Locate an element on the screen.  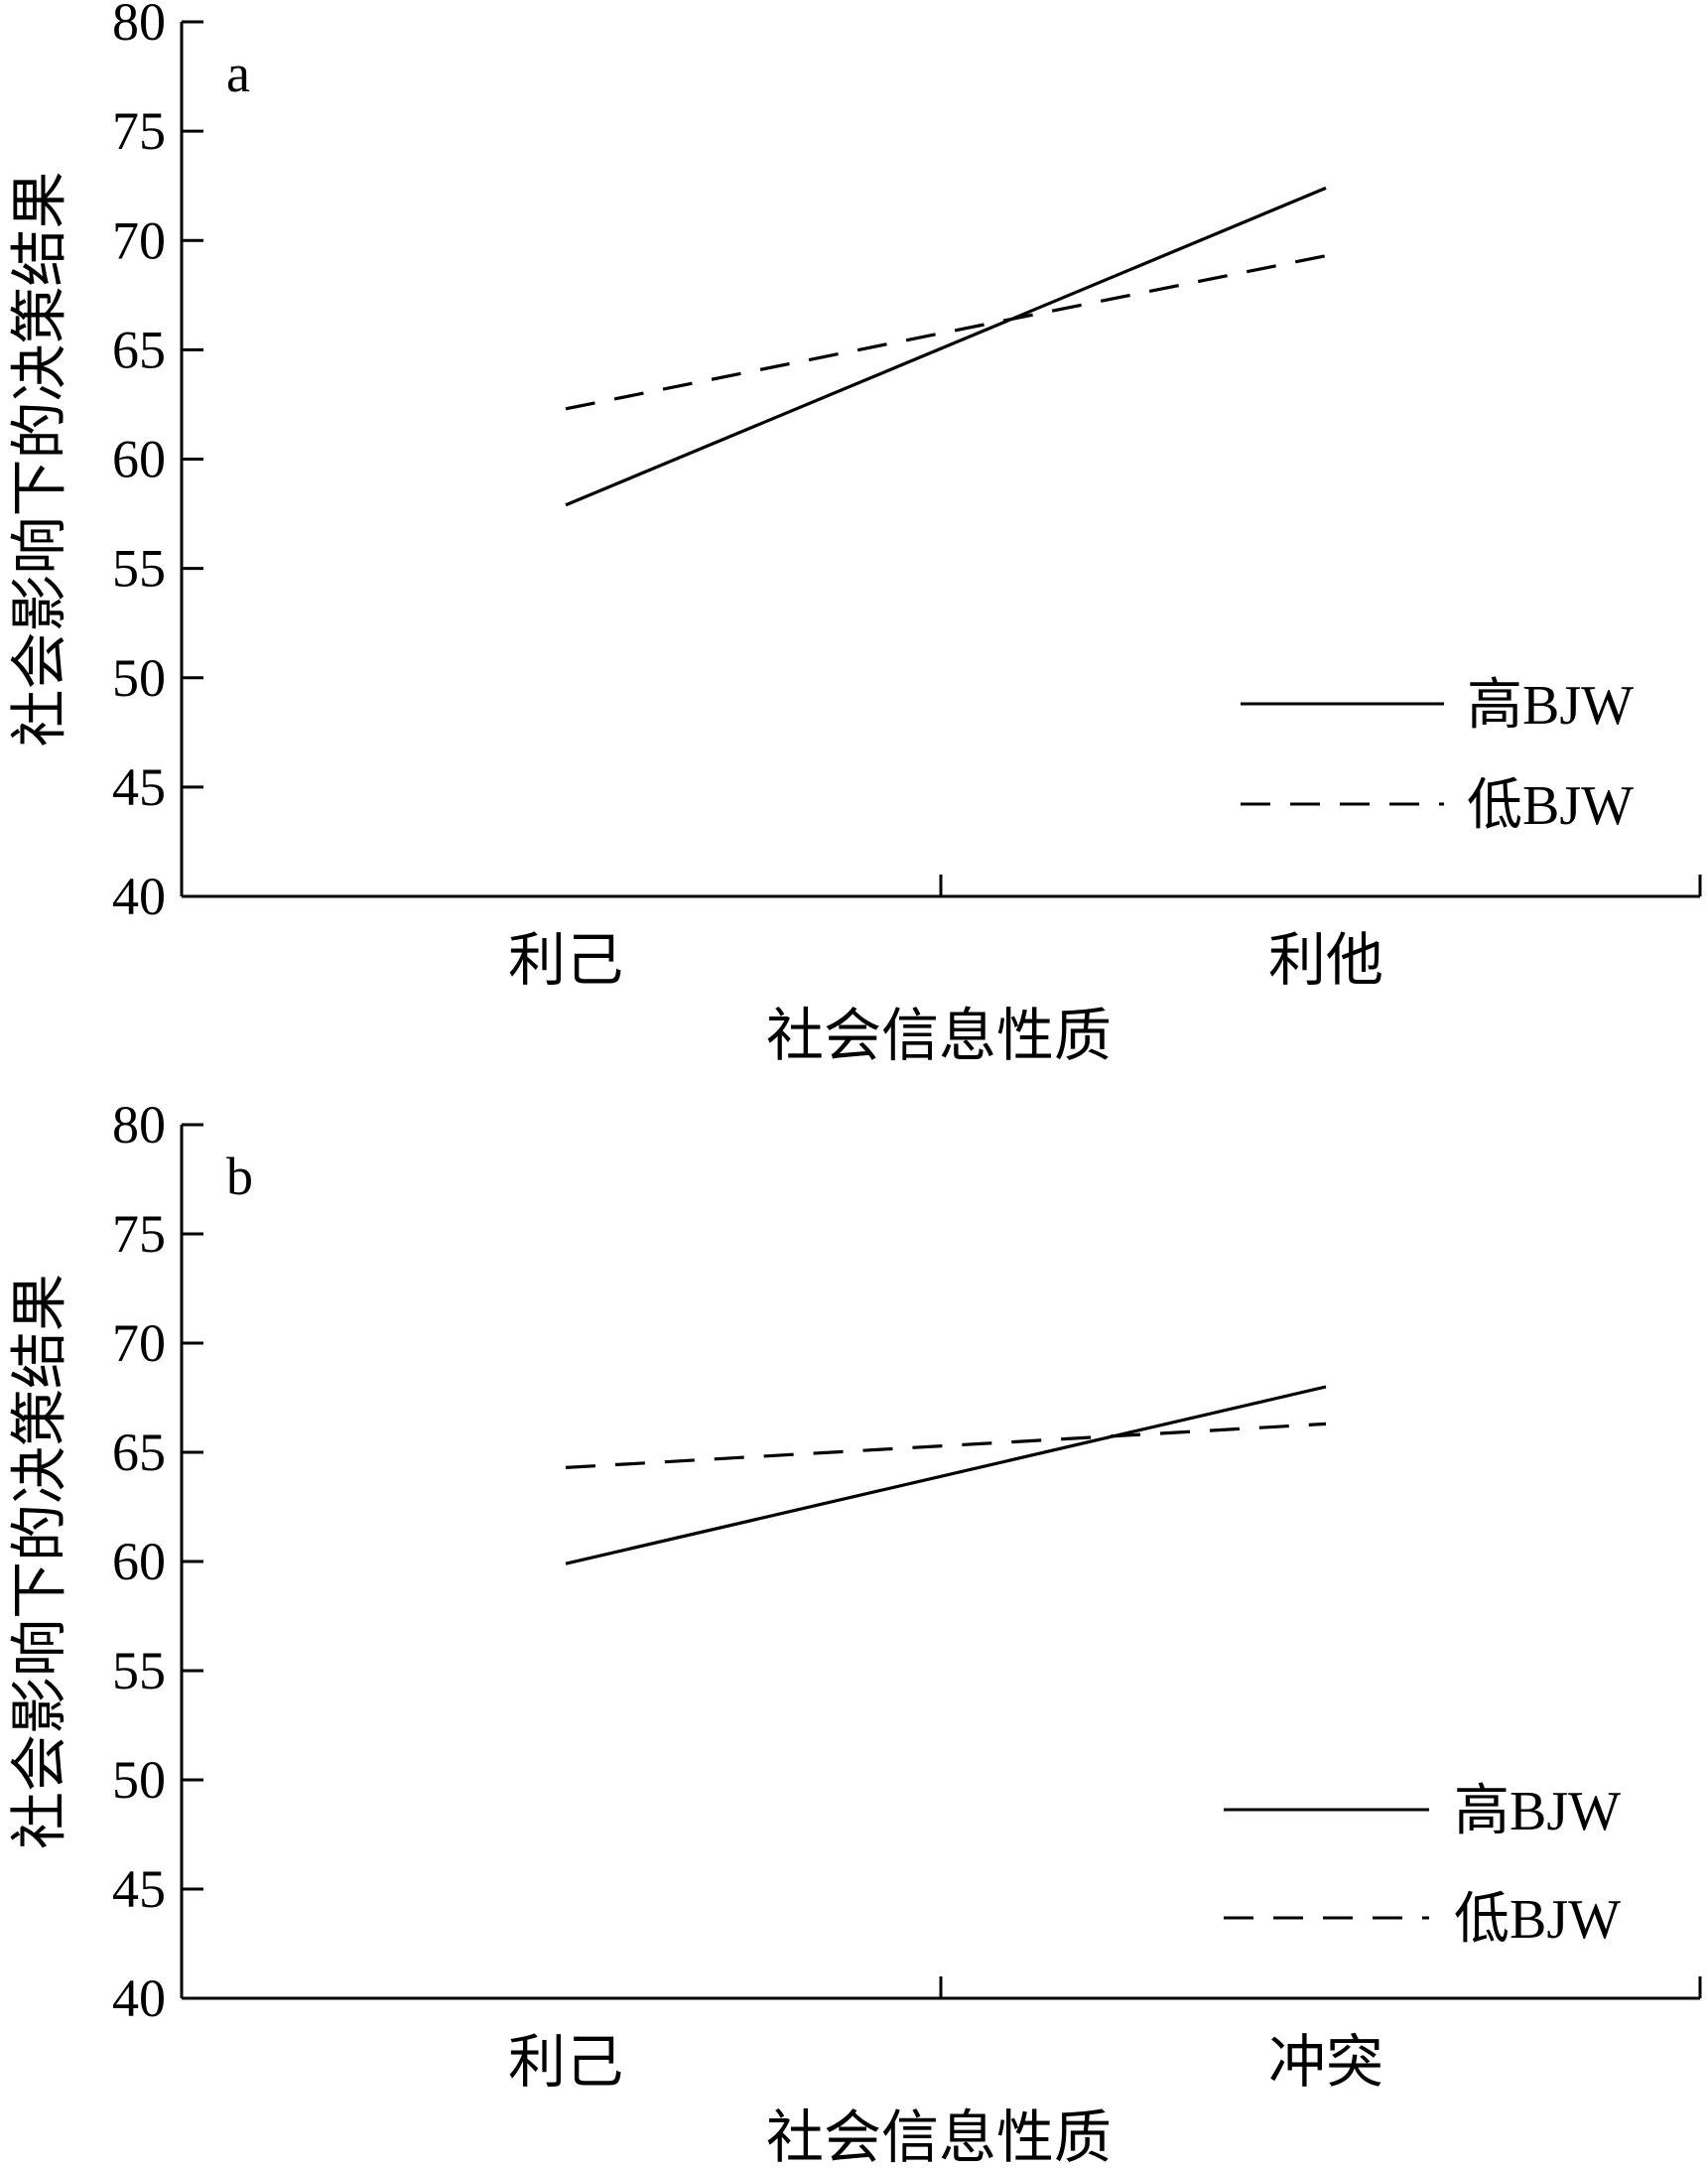
panel-label: b is located at coordinates (239, 1176).